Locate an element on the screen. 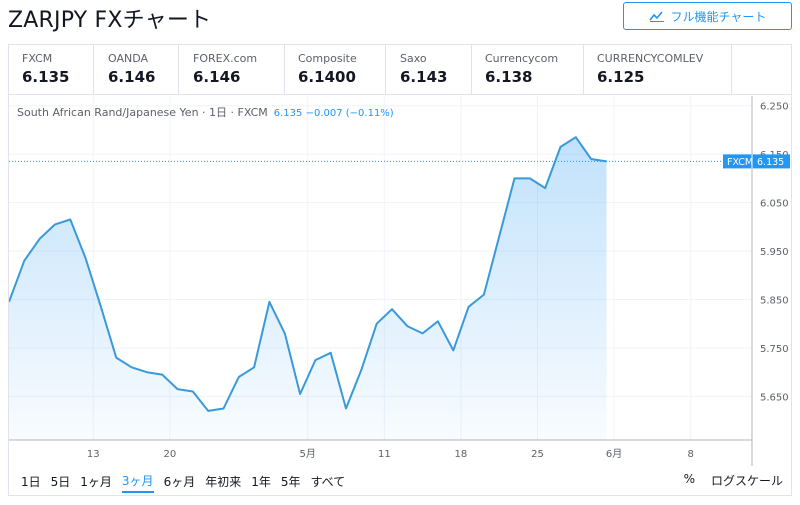 The image size is (800, 505). tab-name: CURRENCYCOMLEV is located at coordinates (650, 58).